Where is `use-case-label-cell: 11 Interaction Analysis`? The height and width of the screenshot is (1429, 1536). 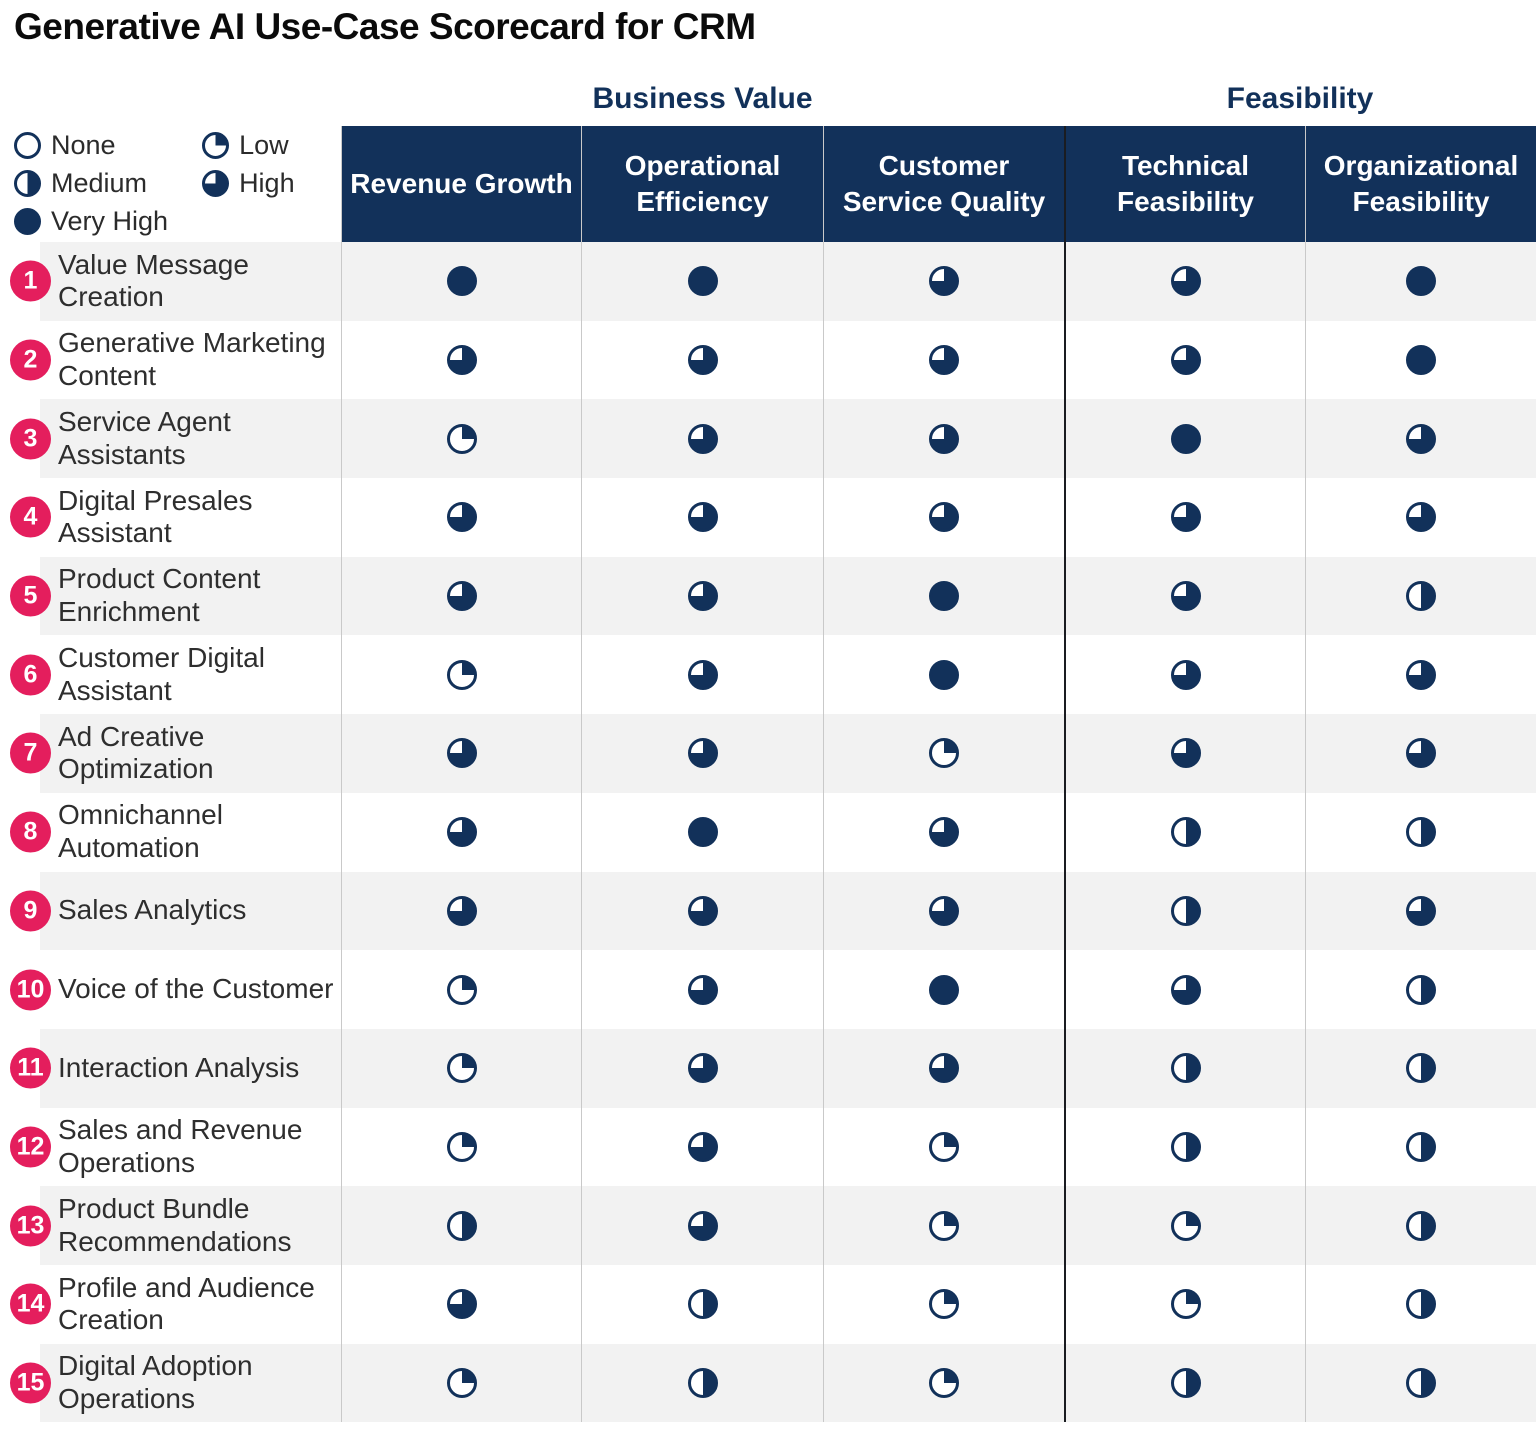 use-case-label-cell: 11 Interaction Analysis is located at coordinates (170, 1068).